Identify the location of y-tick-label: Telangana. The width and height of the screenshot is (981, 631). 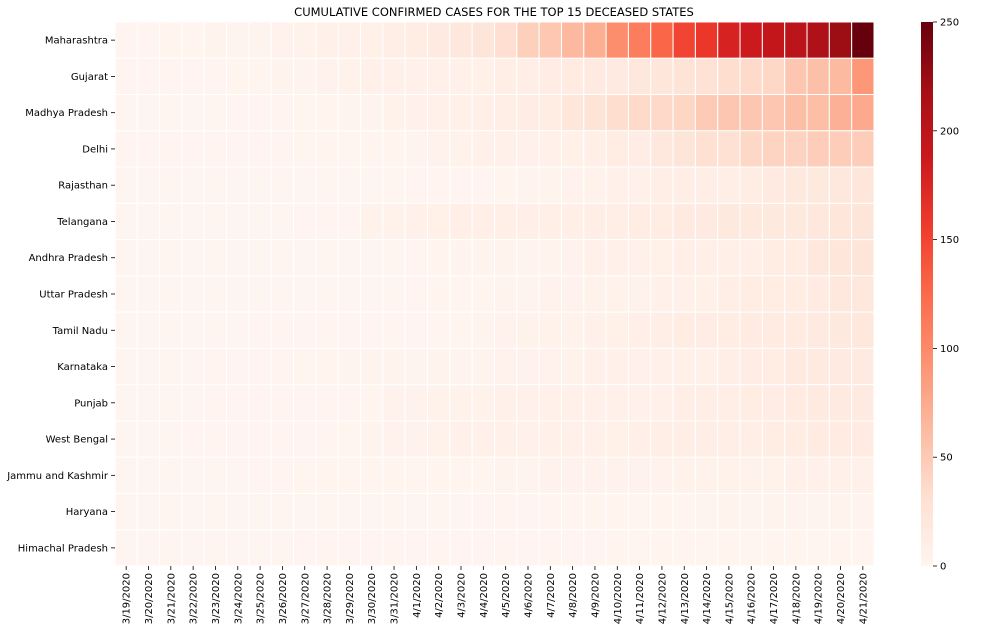
(82, 222).